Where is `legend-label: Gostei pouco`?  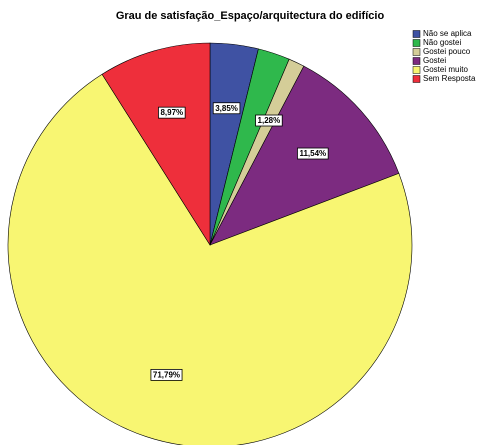
legend-label: Gostei pouco is located at coordinates (447, 51).